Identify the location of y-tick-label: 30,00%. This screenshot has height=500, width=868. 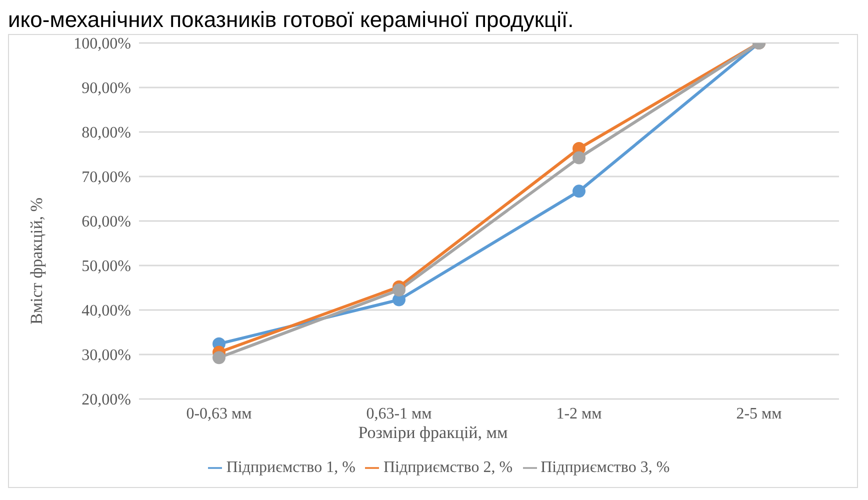
(106, 355).